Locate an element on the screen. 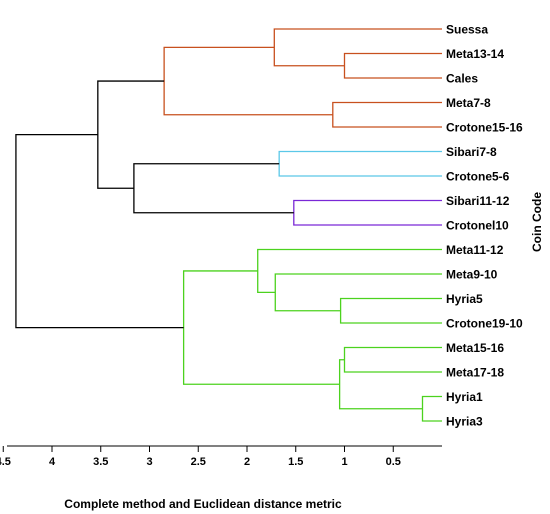 Image resolution: width=550 pixels, height=514 pixels. leaf-label: Meta13-14 is located at coordinates (475, 54).